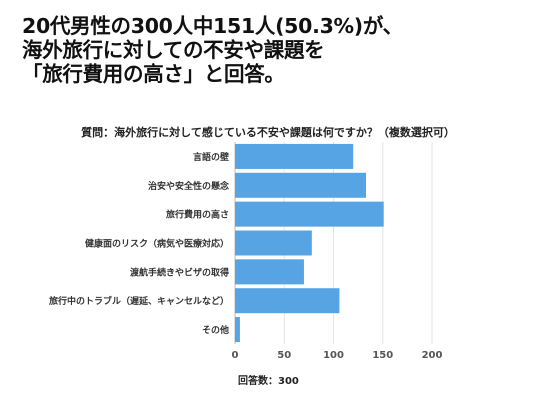 This screenshot has width=536, height=402. I want to click on chart-bars, so click(309, 243).